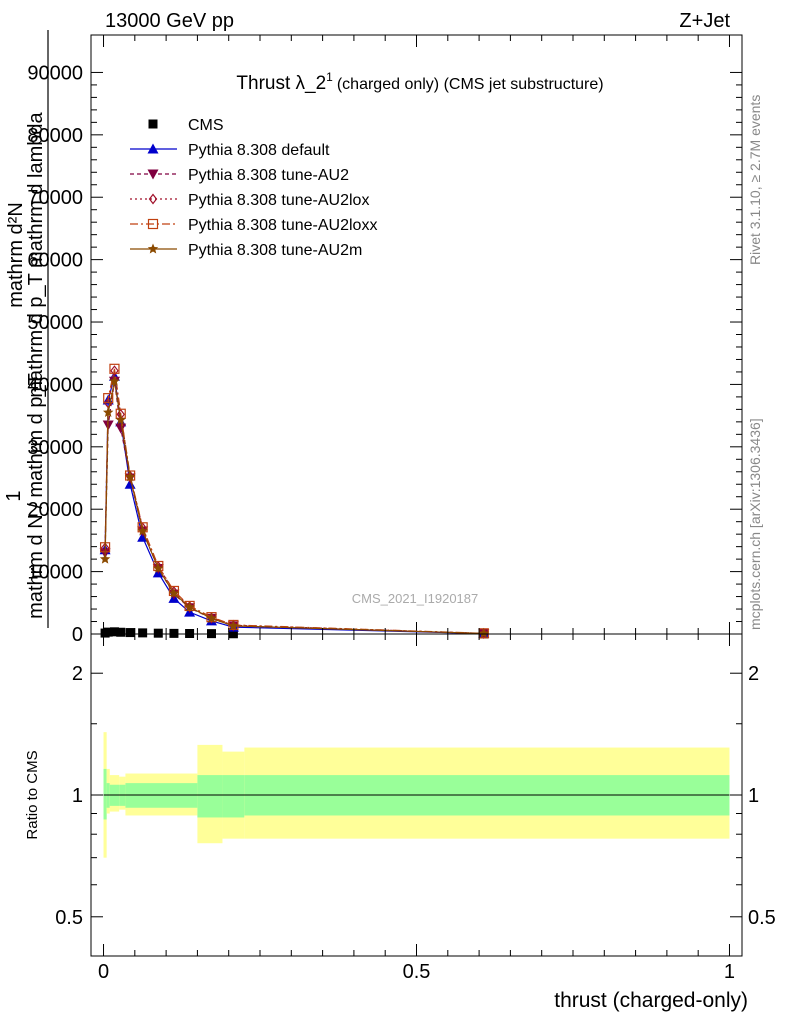 The height and width of the screenshot is (1024, 786). What do you see at coordinates (55, 323) in the screenshot?
I see `main-y-tick-label: 50000` at bounding box center [55, 323].